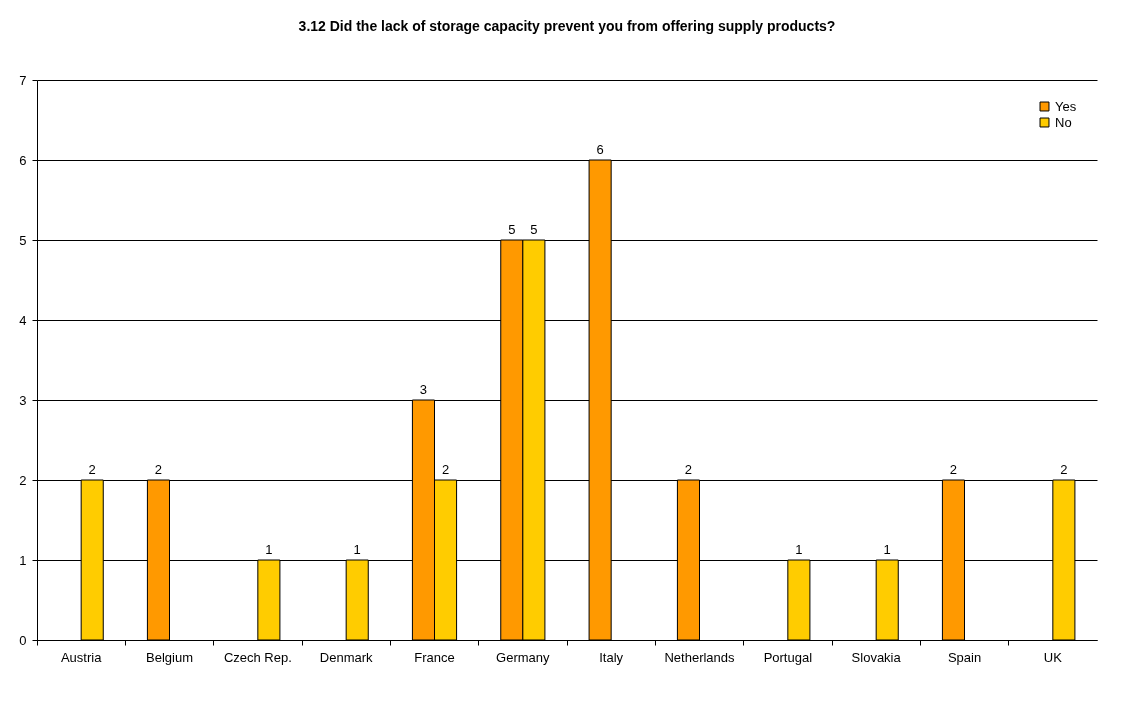  Describe the element at coordinates (23, 240) in the screenshot. I see `y-tick-label: 5` at that location.